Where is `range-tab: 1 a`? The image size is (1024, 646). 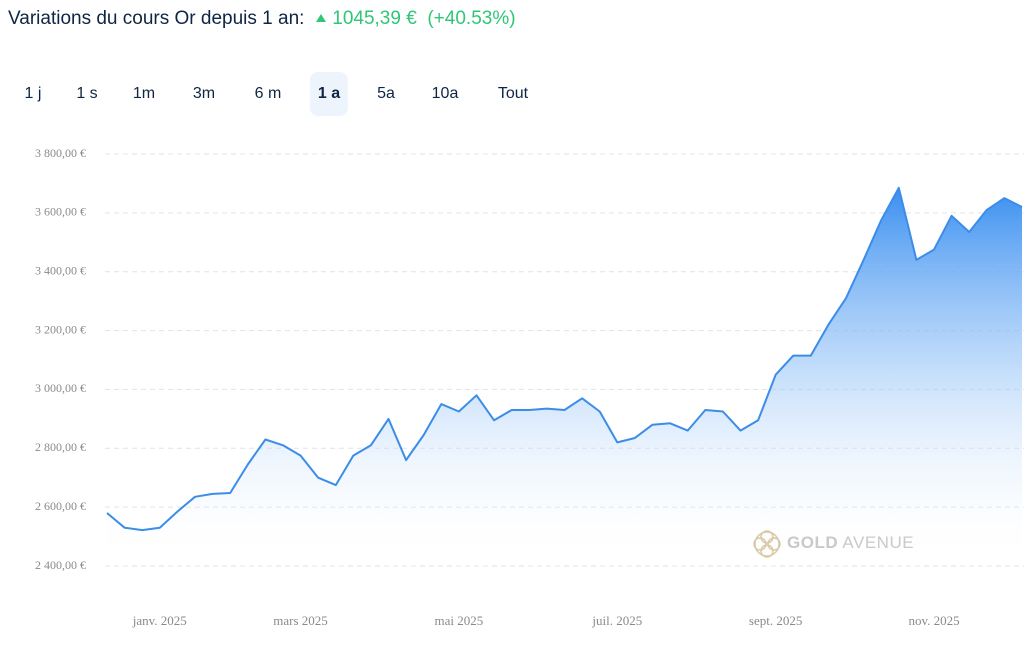 range-tab: 1 a is located at coordinates (329, 94).